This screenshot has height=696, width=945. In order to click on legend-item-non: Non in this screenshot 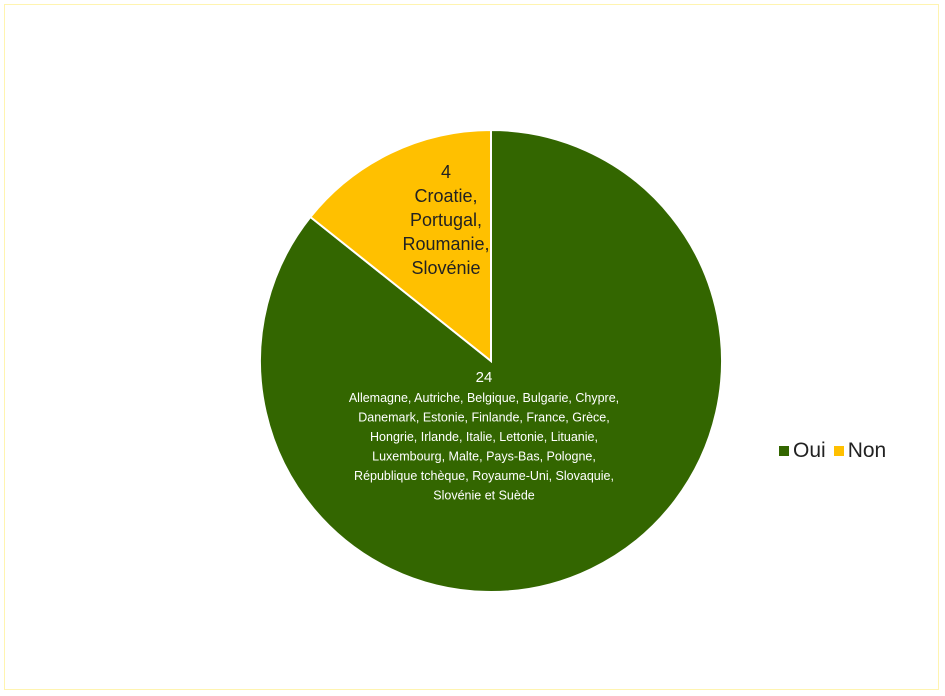, I will do `click(860, 451)`.